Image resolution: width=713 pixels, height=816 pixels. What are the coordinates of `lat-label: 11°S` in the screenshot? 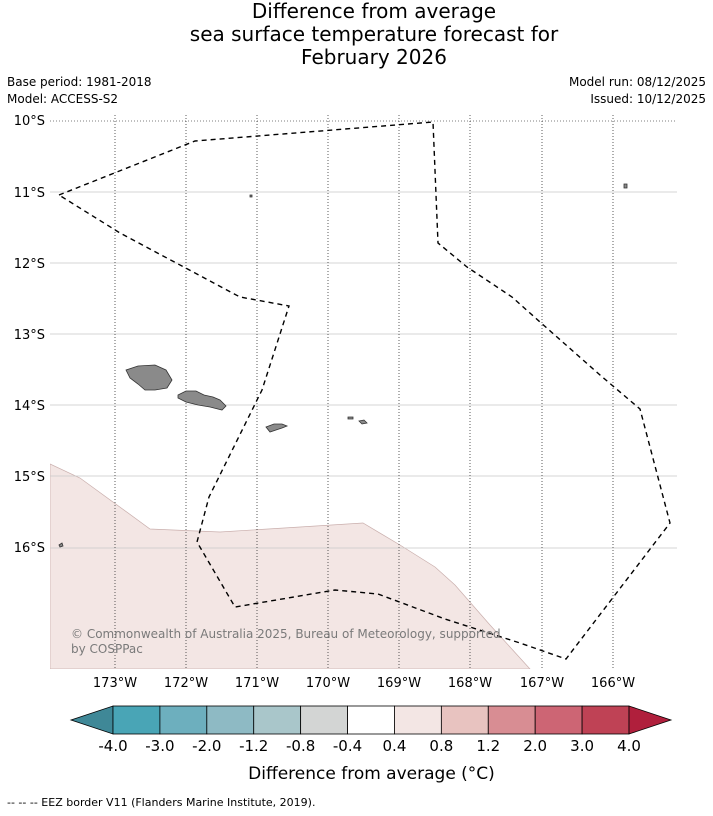 It's located at (29, 193).